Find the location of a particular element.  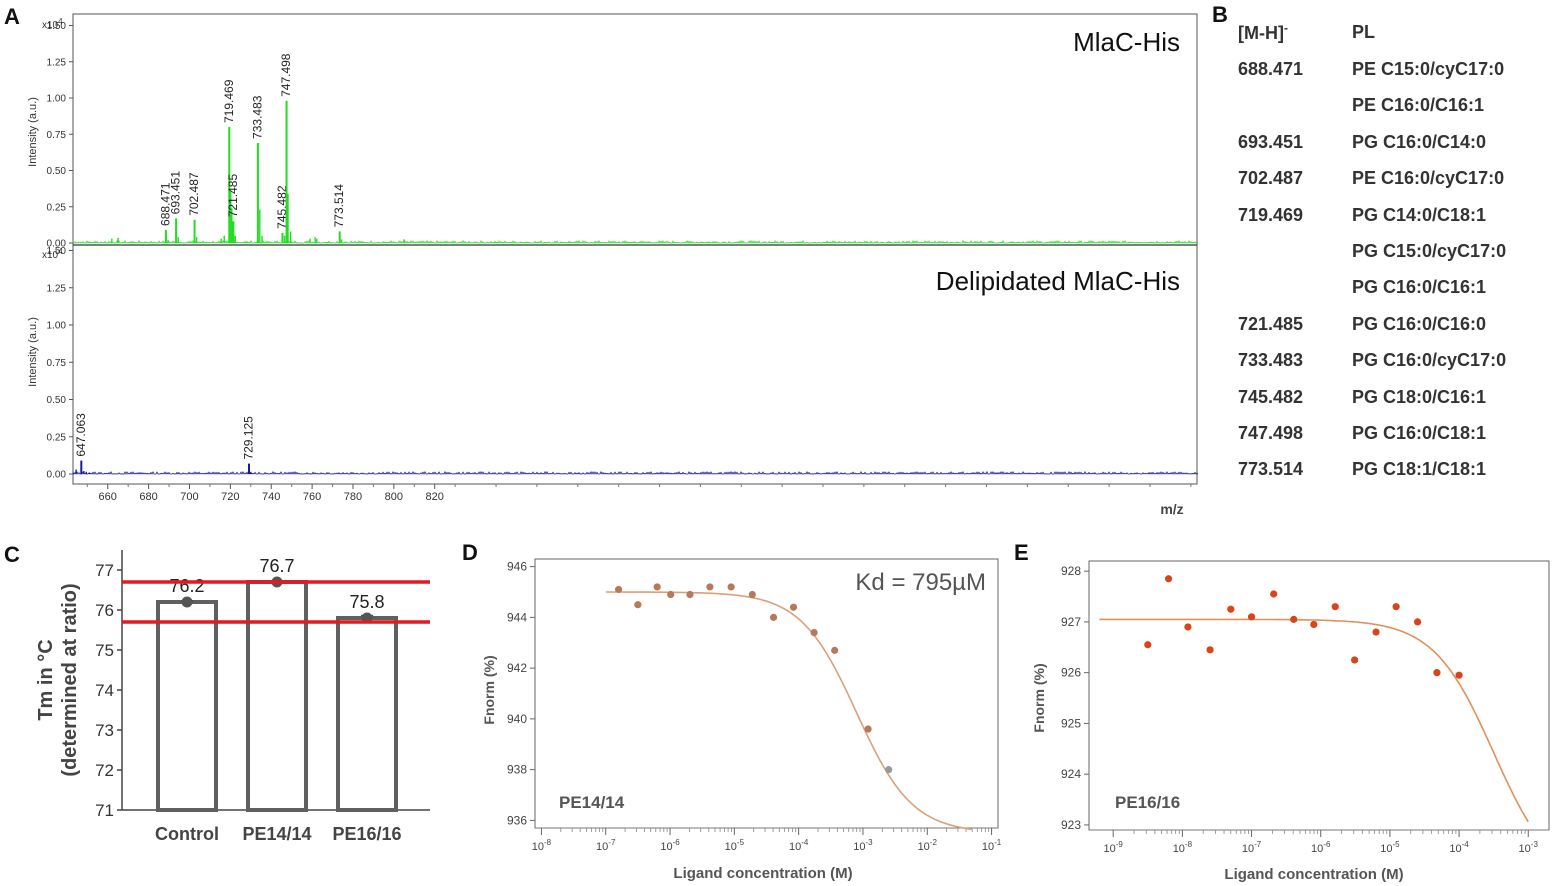

ms-bottom-ylabel: Intensity (a.u.) is located at coordinates (33, 352).